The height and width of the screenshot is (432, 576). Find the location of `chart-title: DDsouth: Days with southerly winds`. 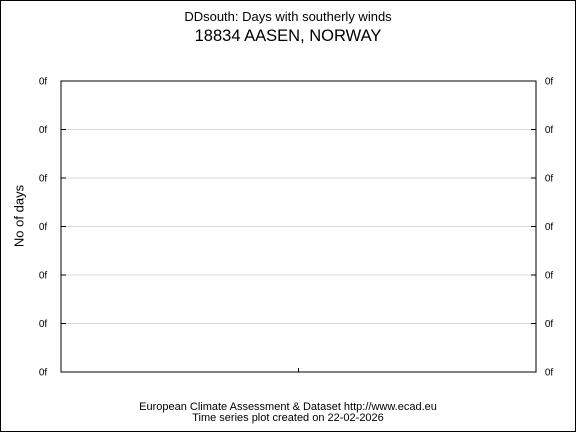

chart-title: DDsouth: Days with southerly winds is located at coordinates (288, 16).